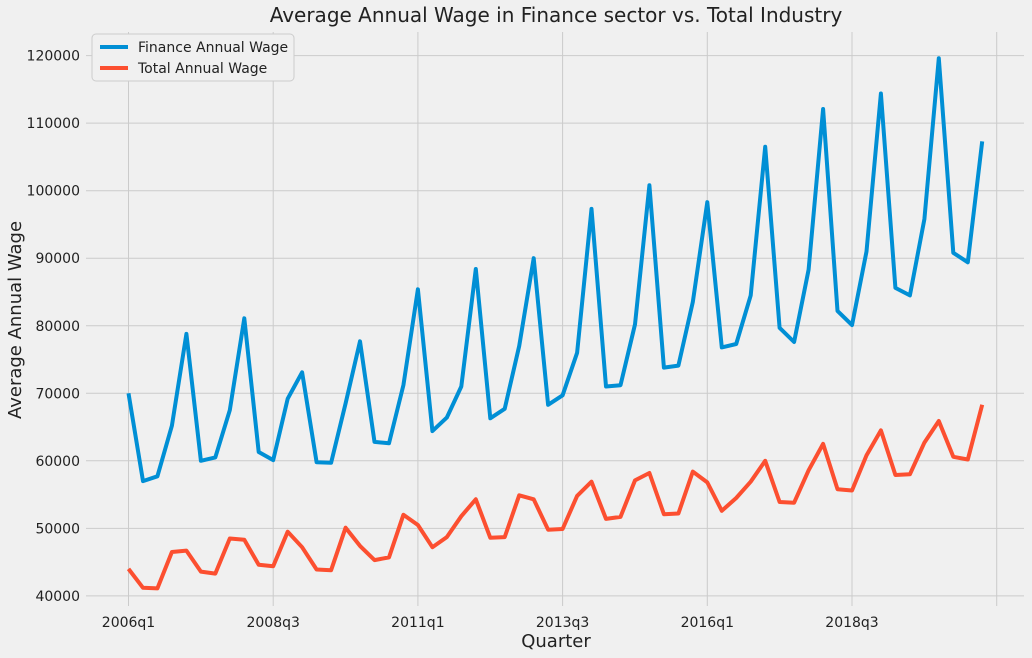  I want to click on x-tick-label: 2006q1, so click(128, 623).